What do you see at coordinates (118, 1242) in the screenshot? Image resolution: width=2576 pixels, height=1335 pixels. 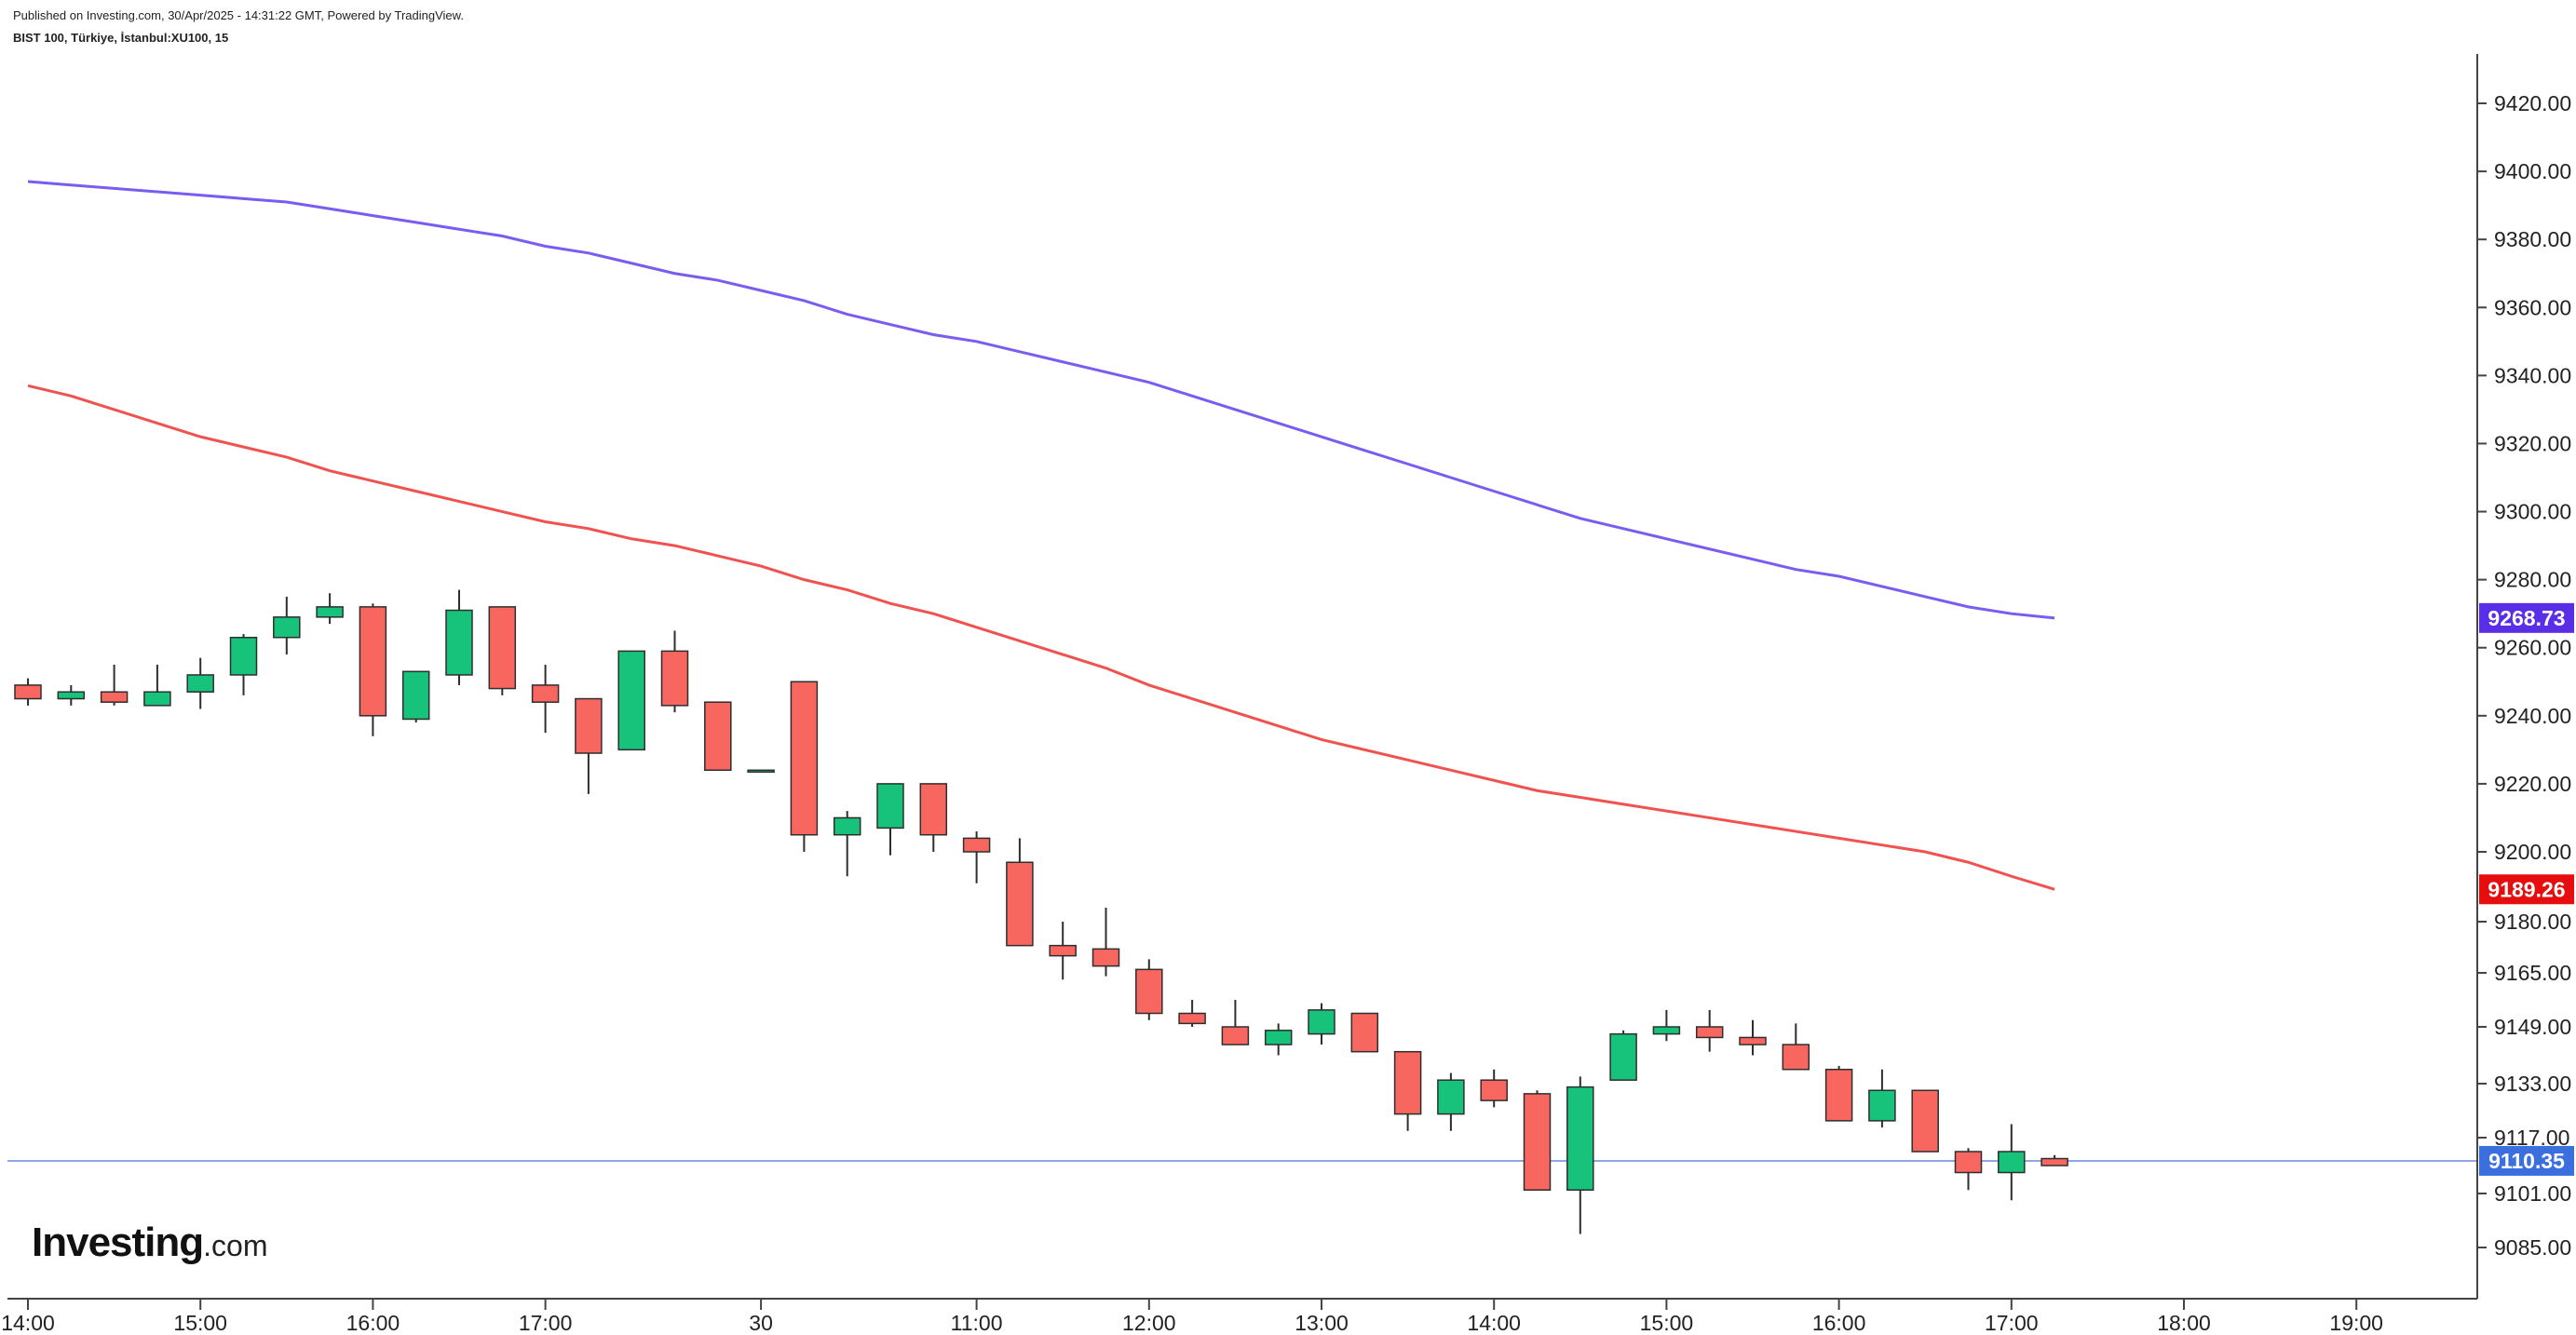 I see `brand-name: Investing` at bounding box center [118, 1242].